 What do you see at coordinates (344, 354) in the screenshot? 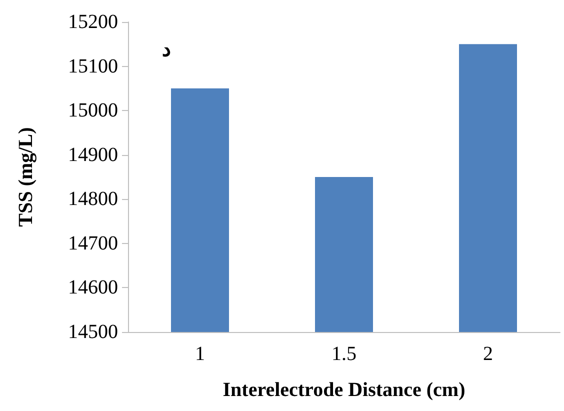
I see `x-tick-label: 1.5` at bounding box center [344, 354].